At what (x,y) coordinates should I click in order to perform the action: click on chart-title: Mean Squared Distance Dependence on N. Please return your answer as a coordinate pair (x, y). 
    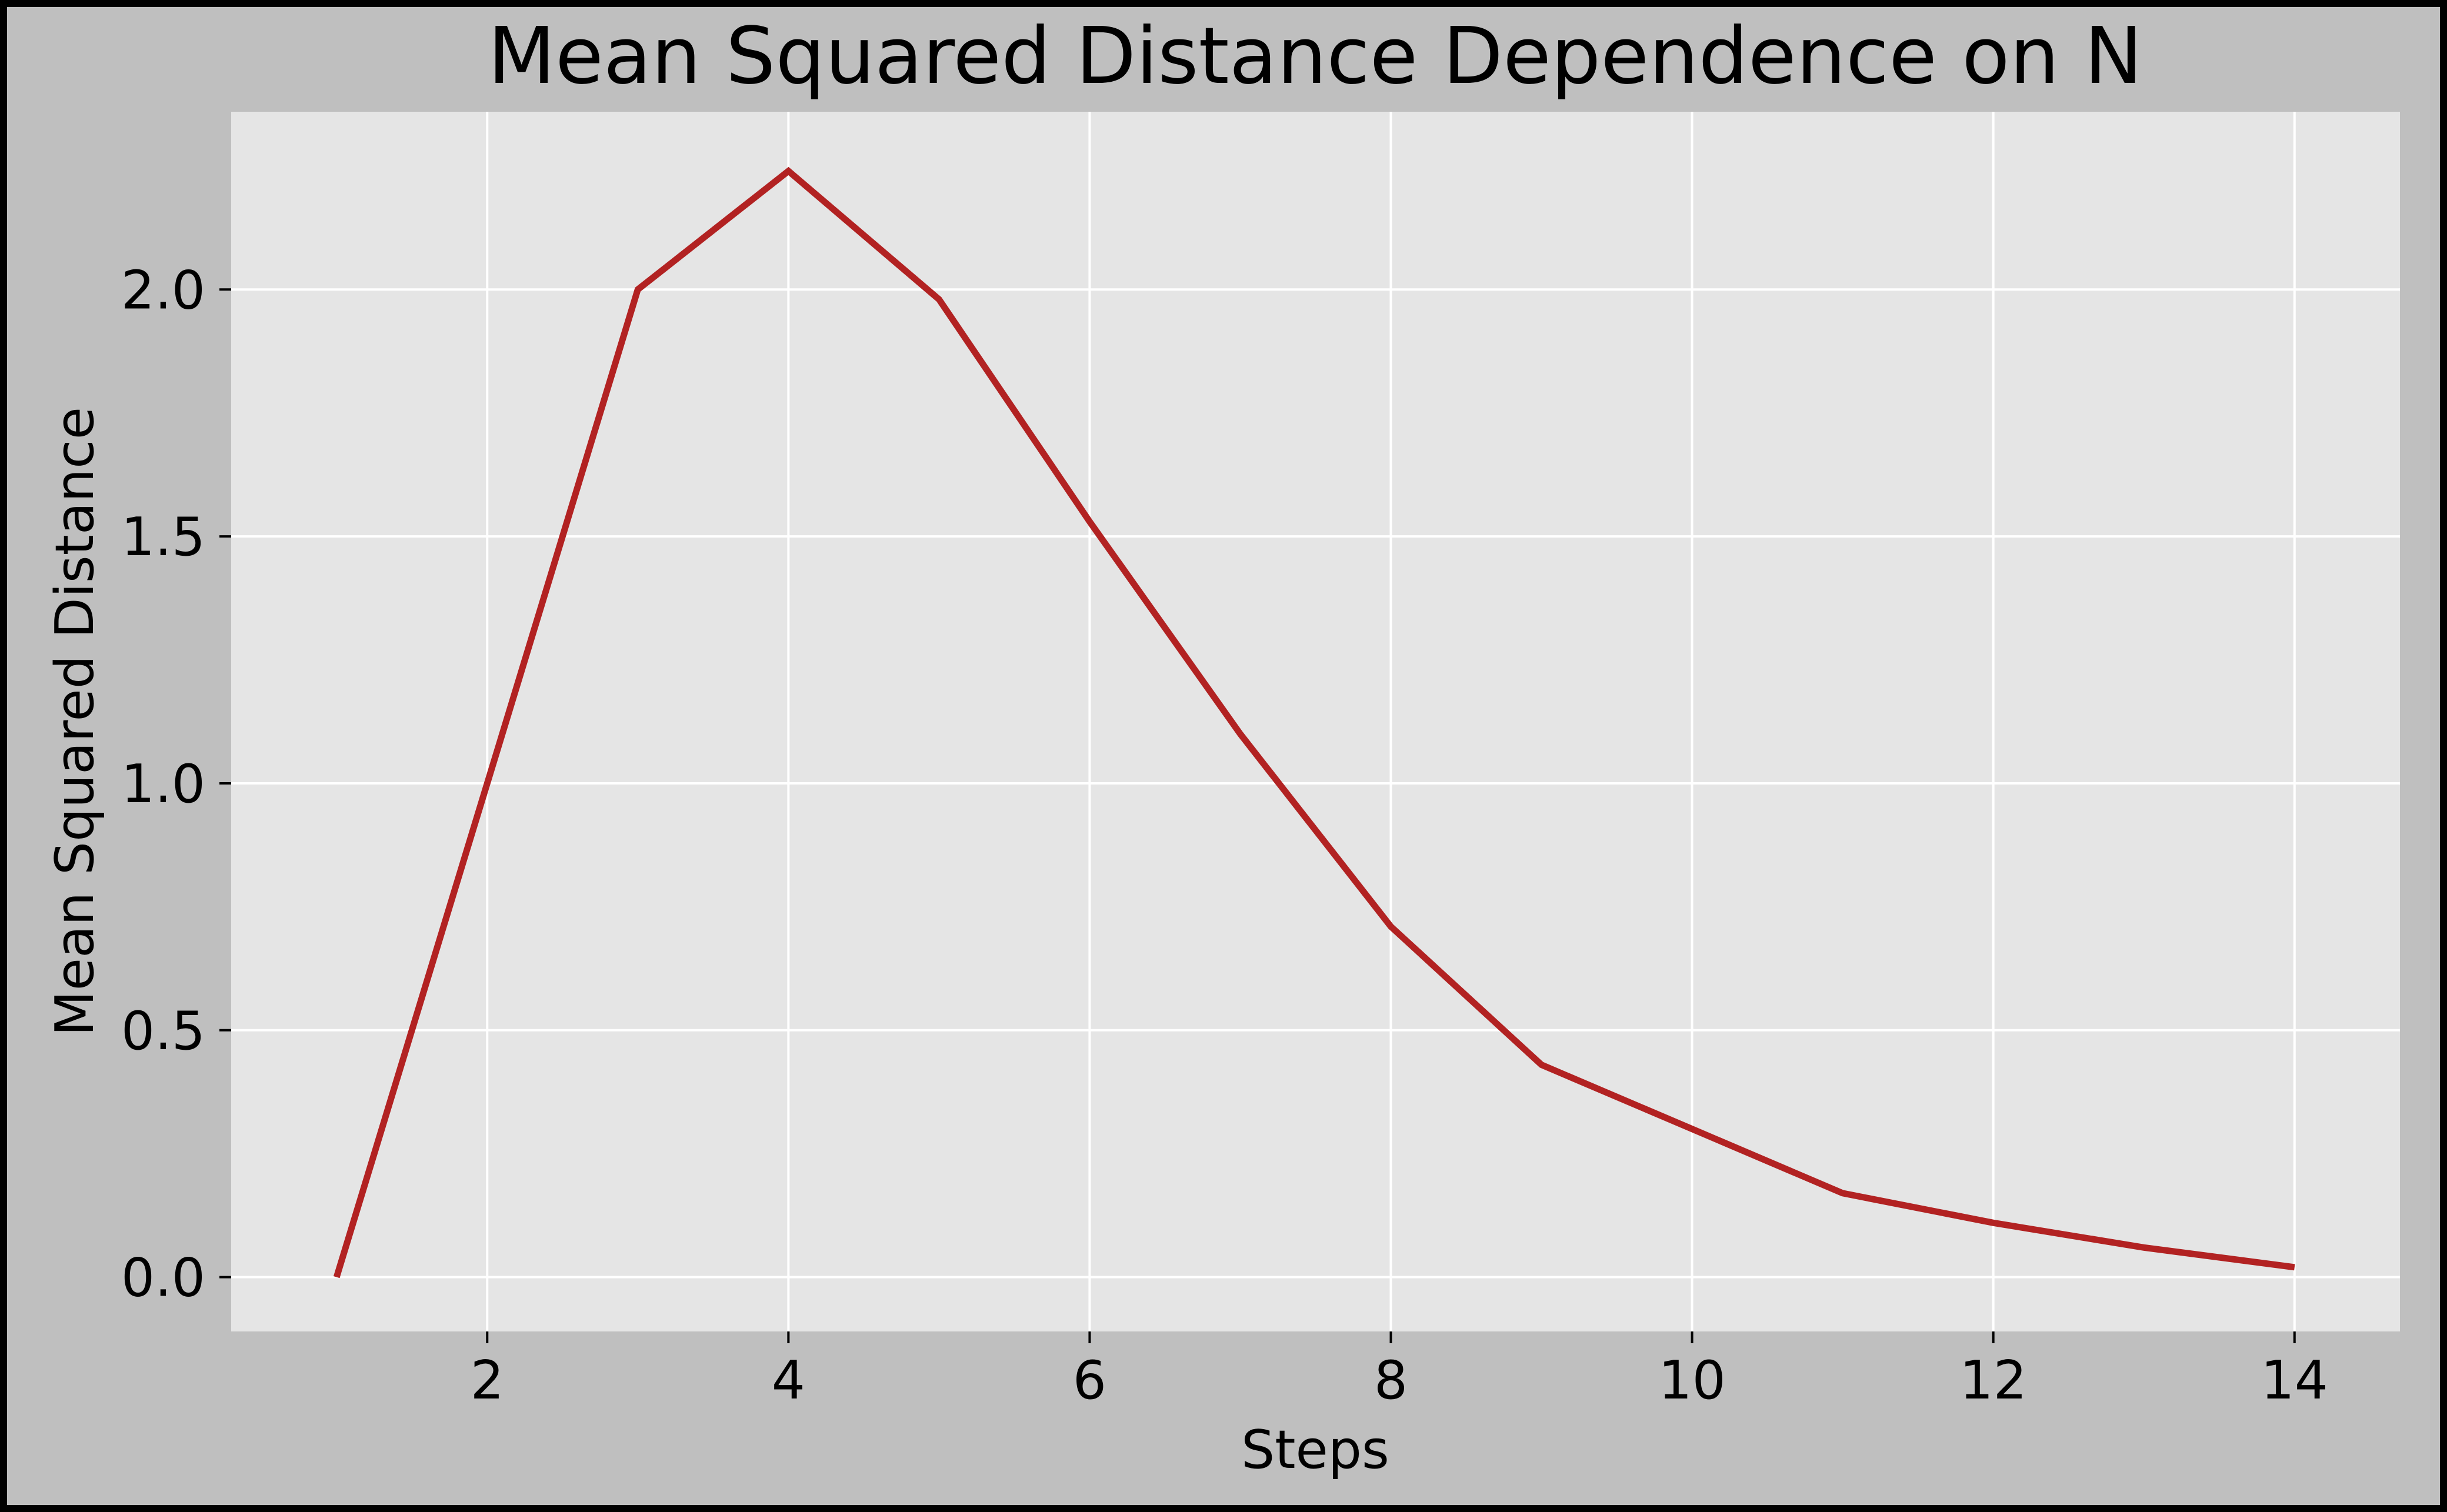
    Looking at the image, I should click on (1315, 56).